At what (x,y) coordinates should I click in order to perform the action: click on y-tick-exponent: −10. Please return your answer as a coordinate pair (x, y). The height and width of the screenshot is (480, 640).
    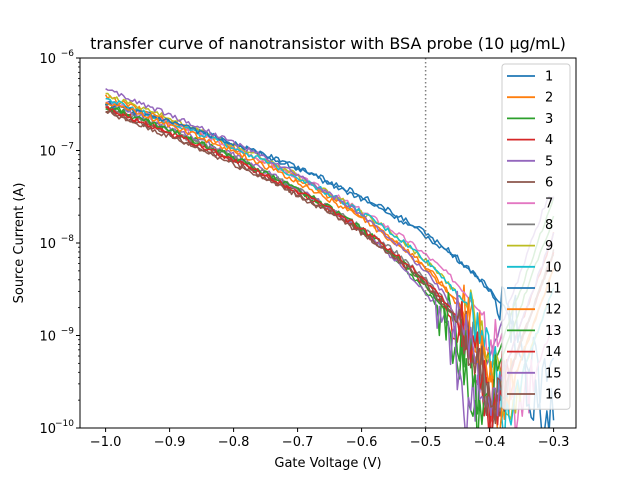
    Looking at the image, I should click on (64, 424).